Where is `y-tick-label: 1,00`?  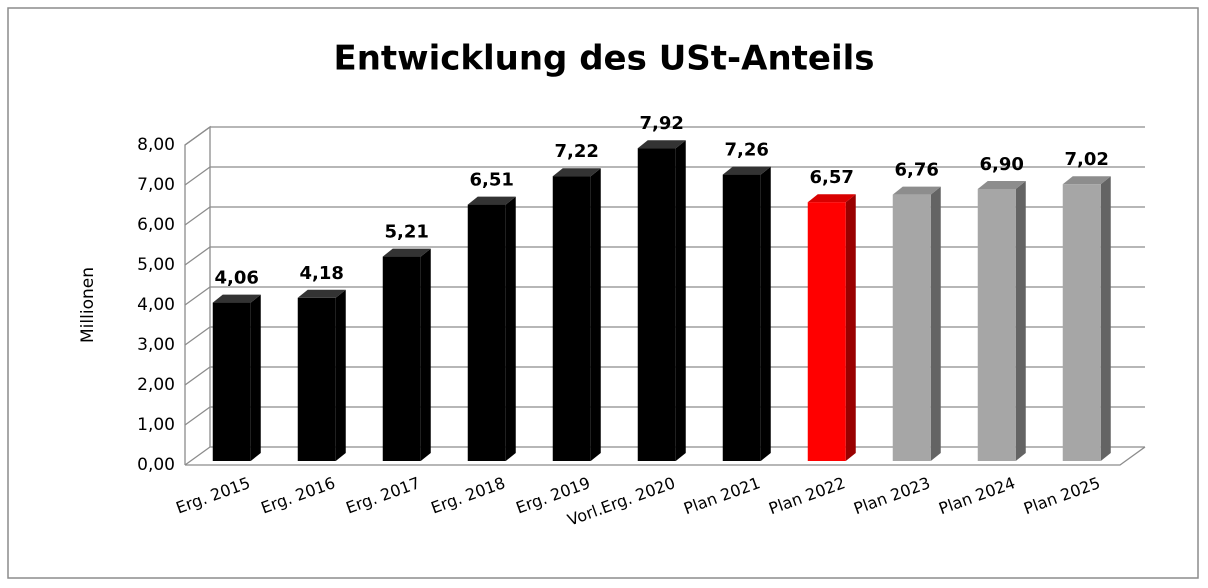
y-tick-label: 1,00 is located at coordinates (156, 425).